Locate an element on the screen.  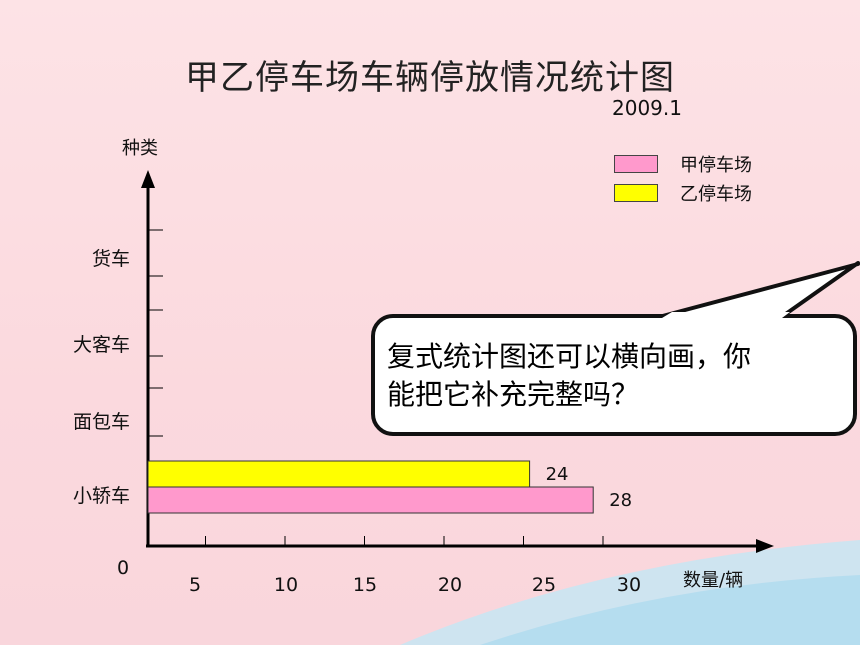
legend-label-jia: 甲停车场 is located at coordinates (716, 165).